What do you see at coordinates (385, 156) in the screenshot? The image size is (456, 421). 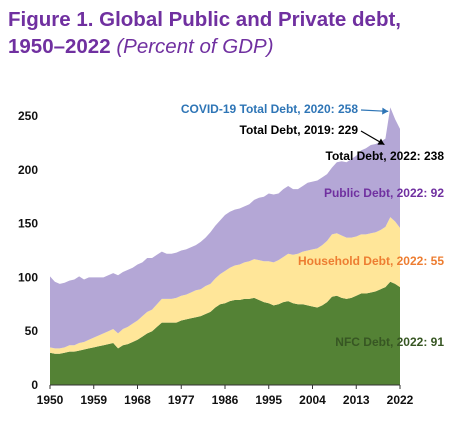 I see `annotation-total-2022: Total Debt, 2022: 238` at bounding box center [385, 156].